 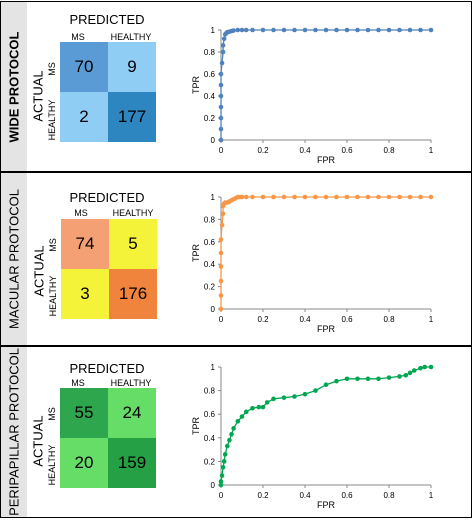 I want to click on cell-ms-ms: 70, so click(x=84, y=67).